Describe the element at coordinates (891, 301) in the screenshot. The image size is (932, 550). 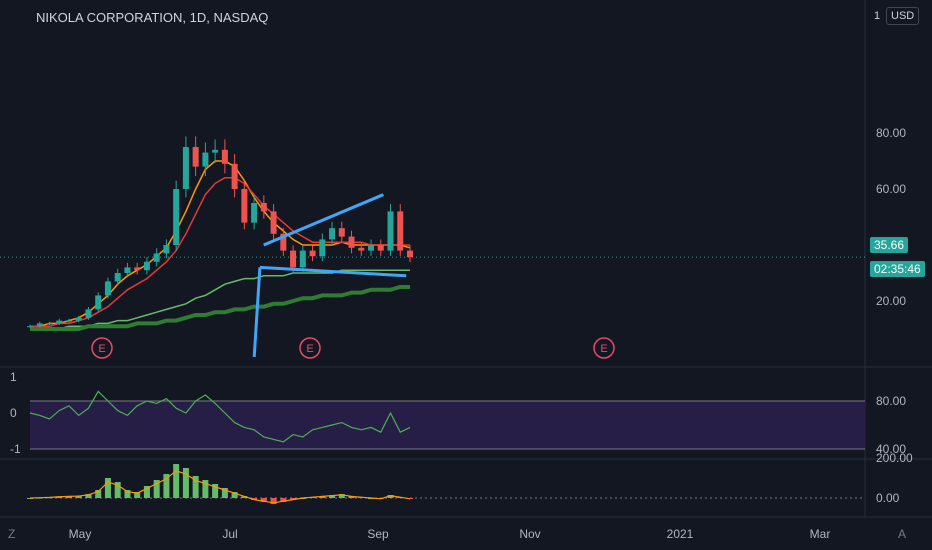
I see `price-tick-label: 20.00` at that location.